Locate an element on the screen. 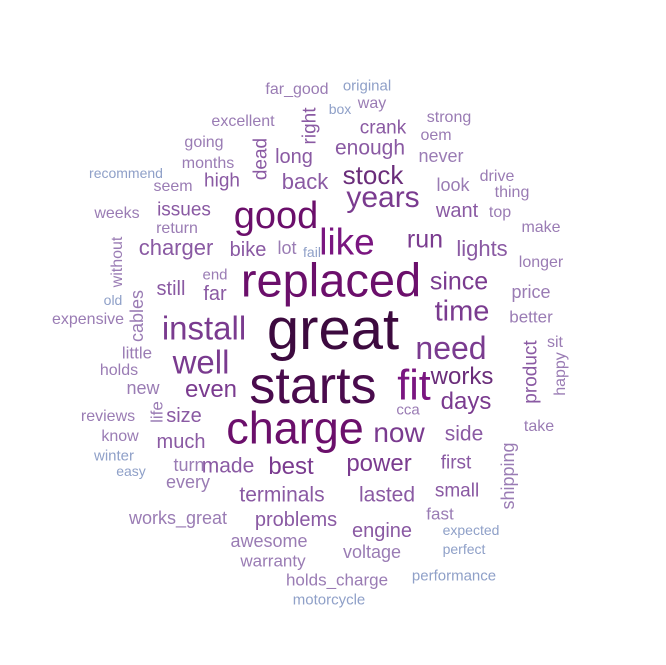 This screenshot has height=665, width=666. cloud-word: works is located at coordinates (462, 376).